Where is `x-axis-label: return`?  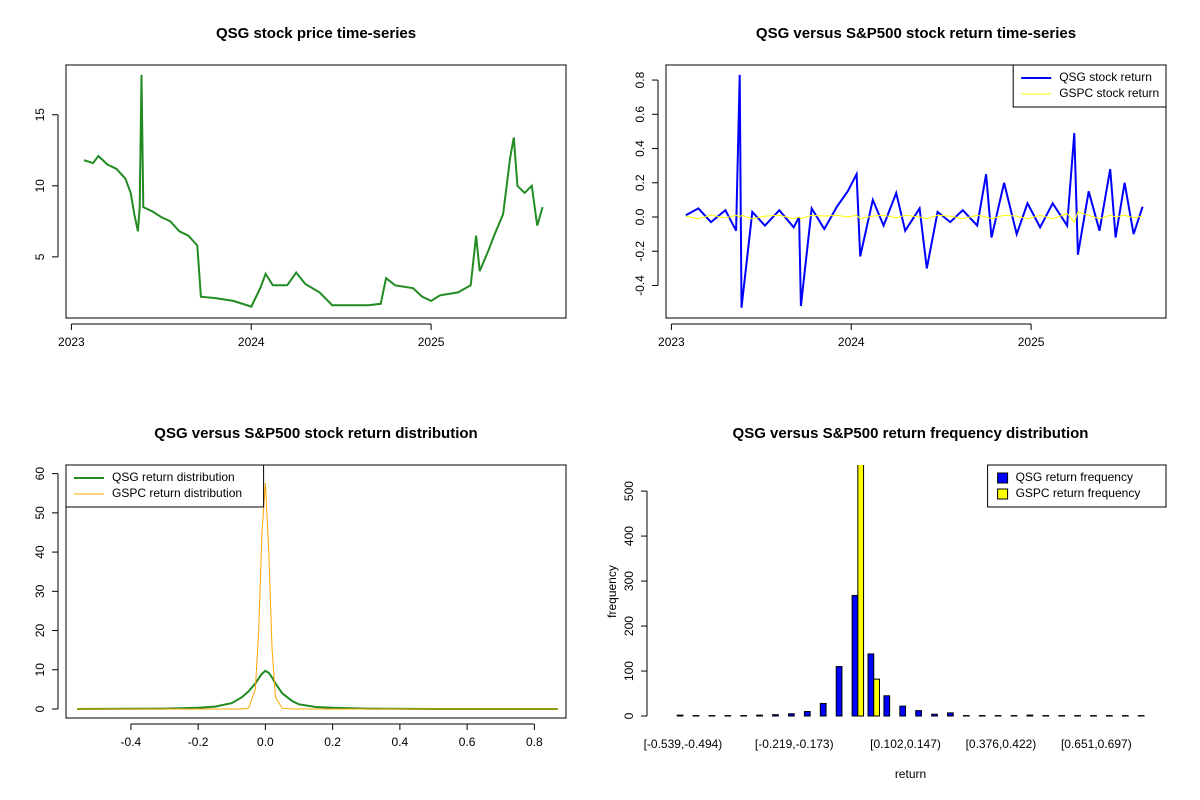 x-axis-label: return is located at coordinates (910, 774).